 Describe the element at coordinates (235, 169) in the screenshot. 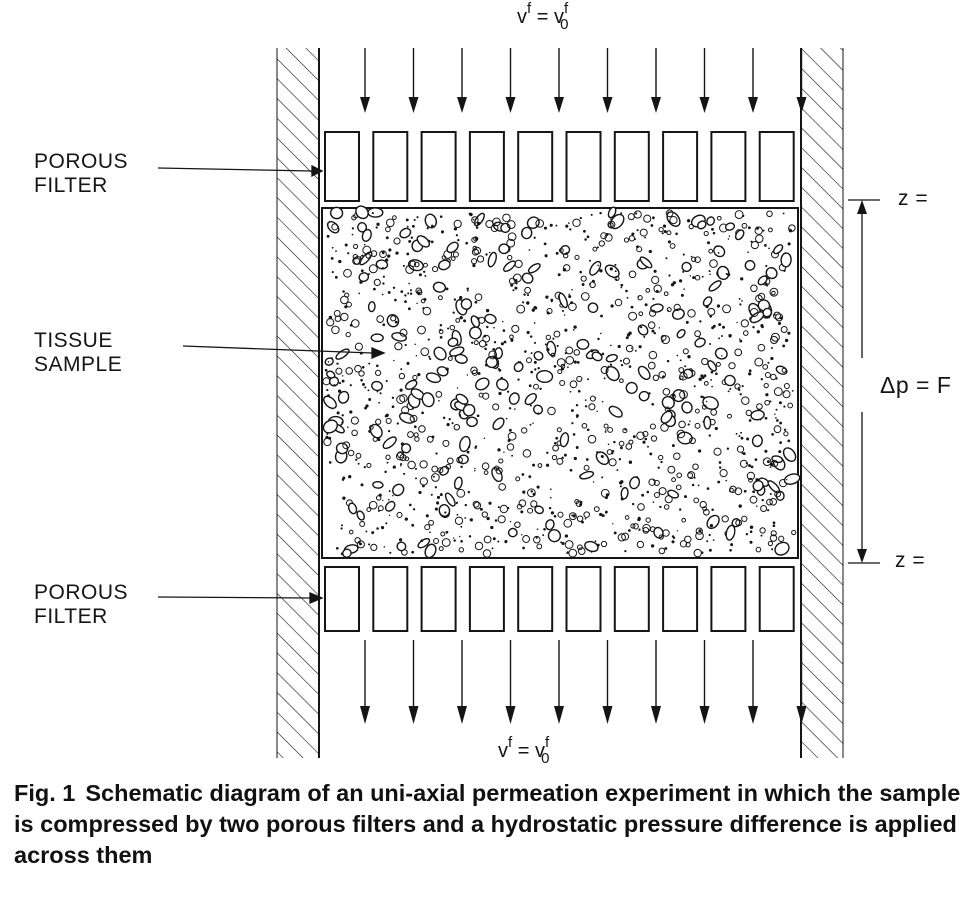

I see `leader-top-filter` at that location.